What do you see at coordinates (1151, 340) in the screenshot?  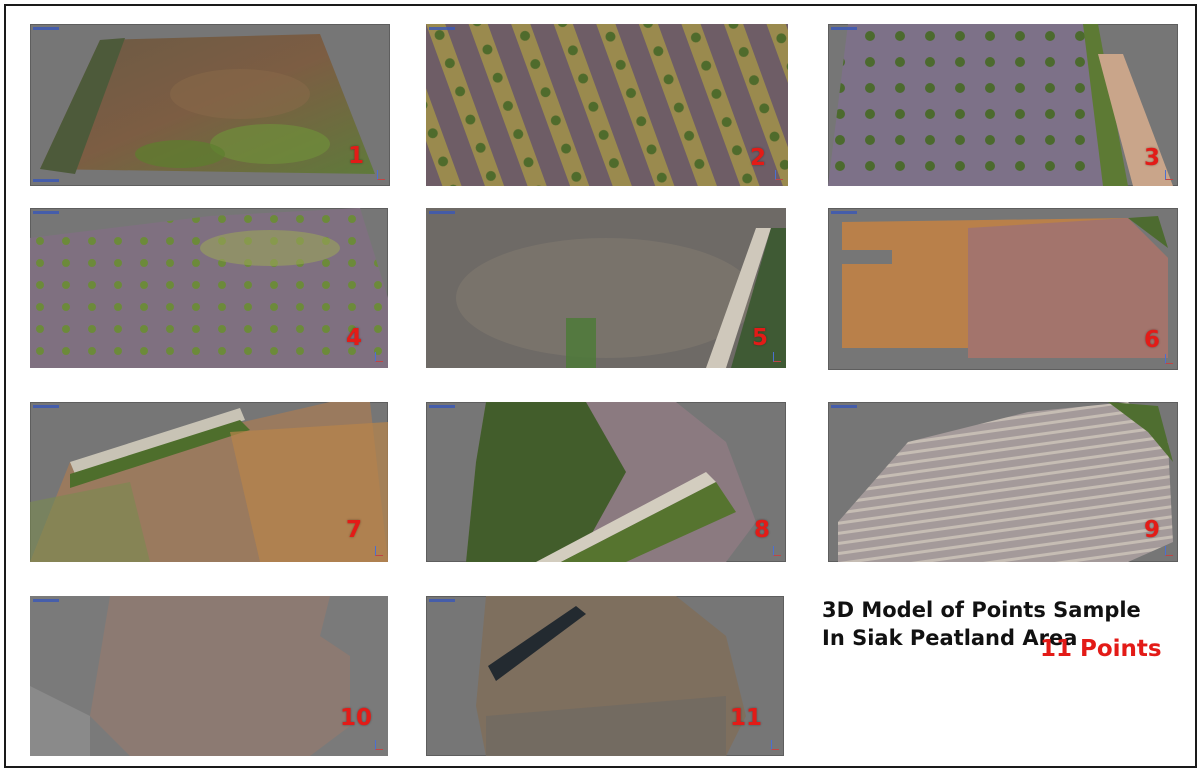 I see `panel-number-6: 6` at bounding box center [1151, 340].